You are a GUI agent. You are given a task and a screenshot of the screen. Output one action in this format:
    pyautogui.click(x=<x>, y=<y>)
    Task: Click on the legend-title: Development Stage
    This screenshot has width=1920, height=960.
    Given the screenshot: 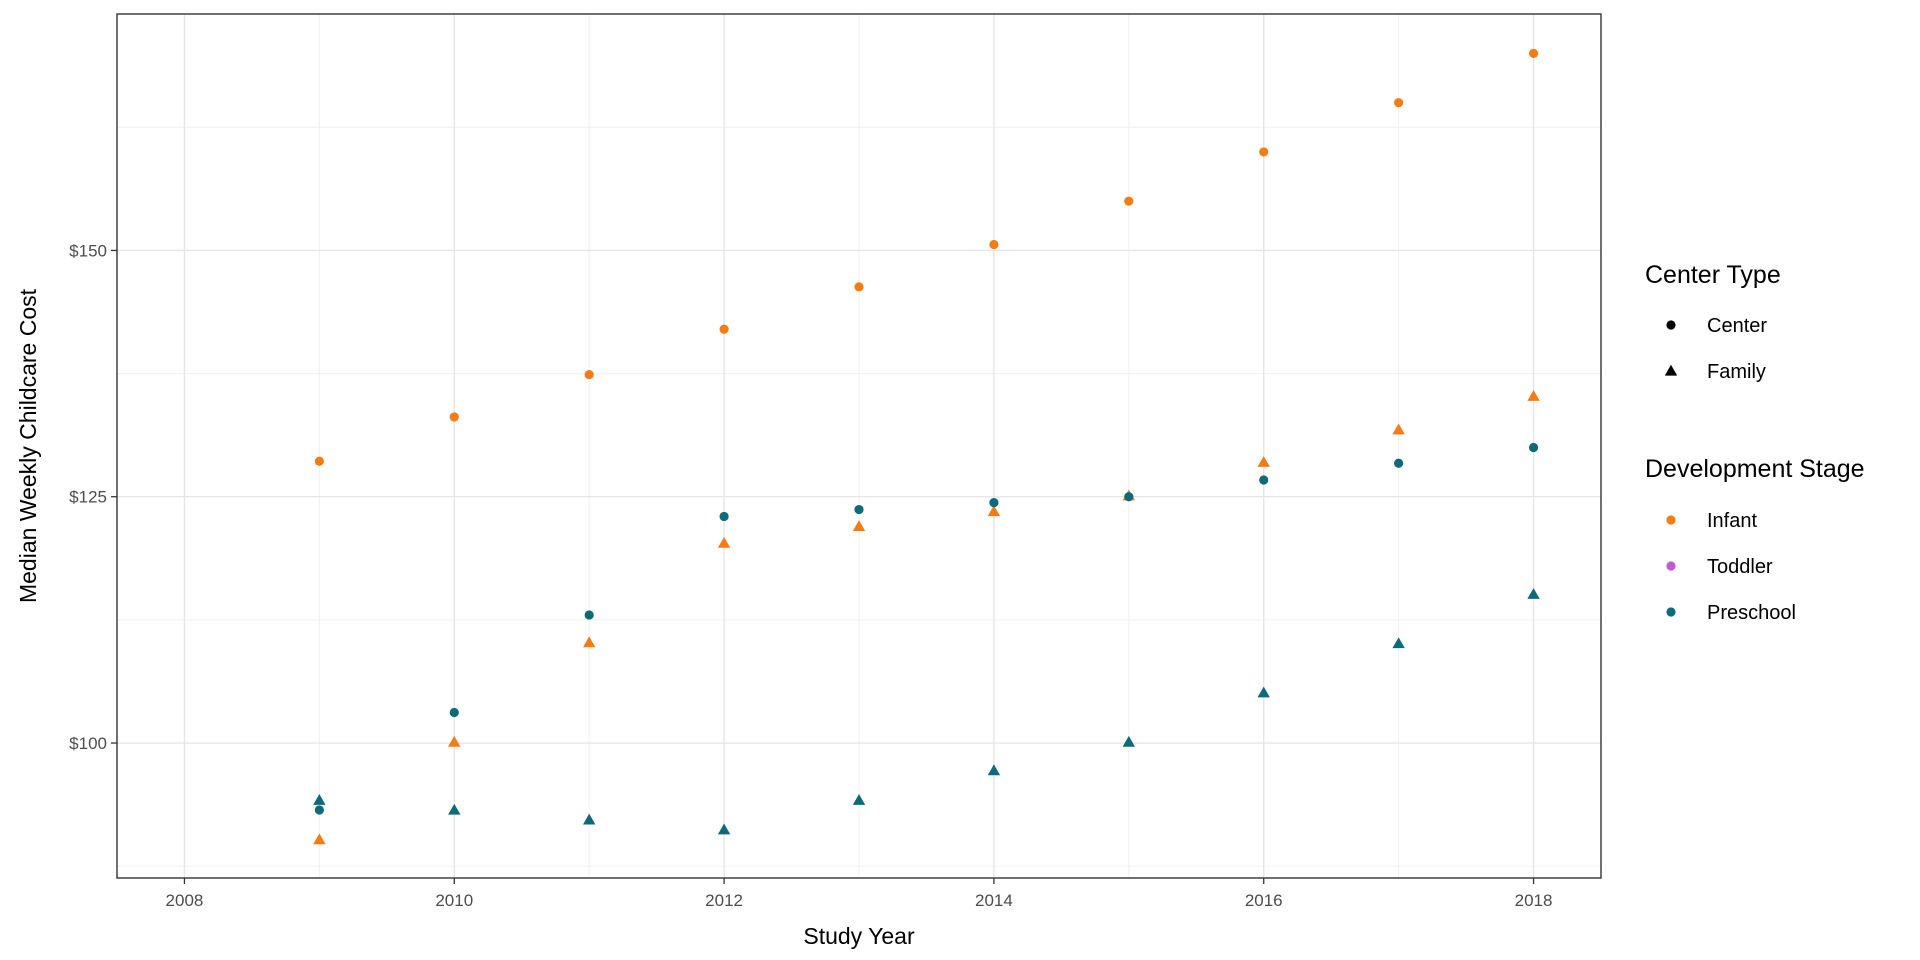 What is the action you would take?
    pyautogui.click(x=1755, y=469)
    